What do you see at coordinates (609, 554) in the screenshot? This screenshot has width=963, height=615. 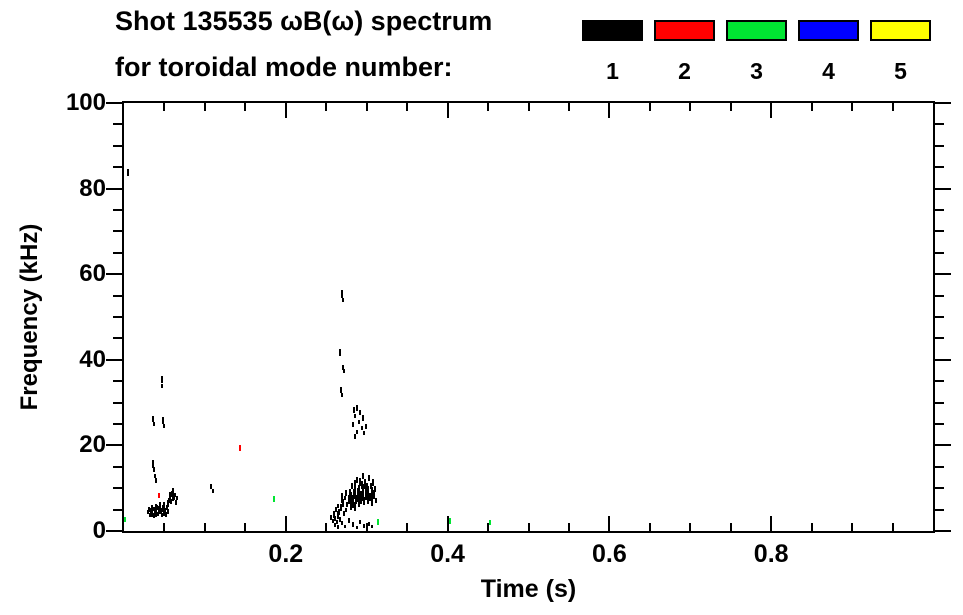 I see `x-tick-label-0.6: 0.6` at bounding box center [609, 554].